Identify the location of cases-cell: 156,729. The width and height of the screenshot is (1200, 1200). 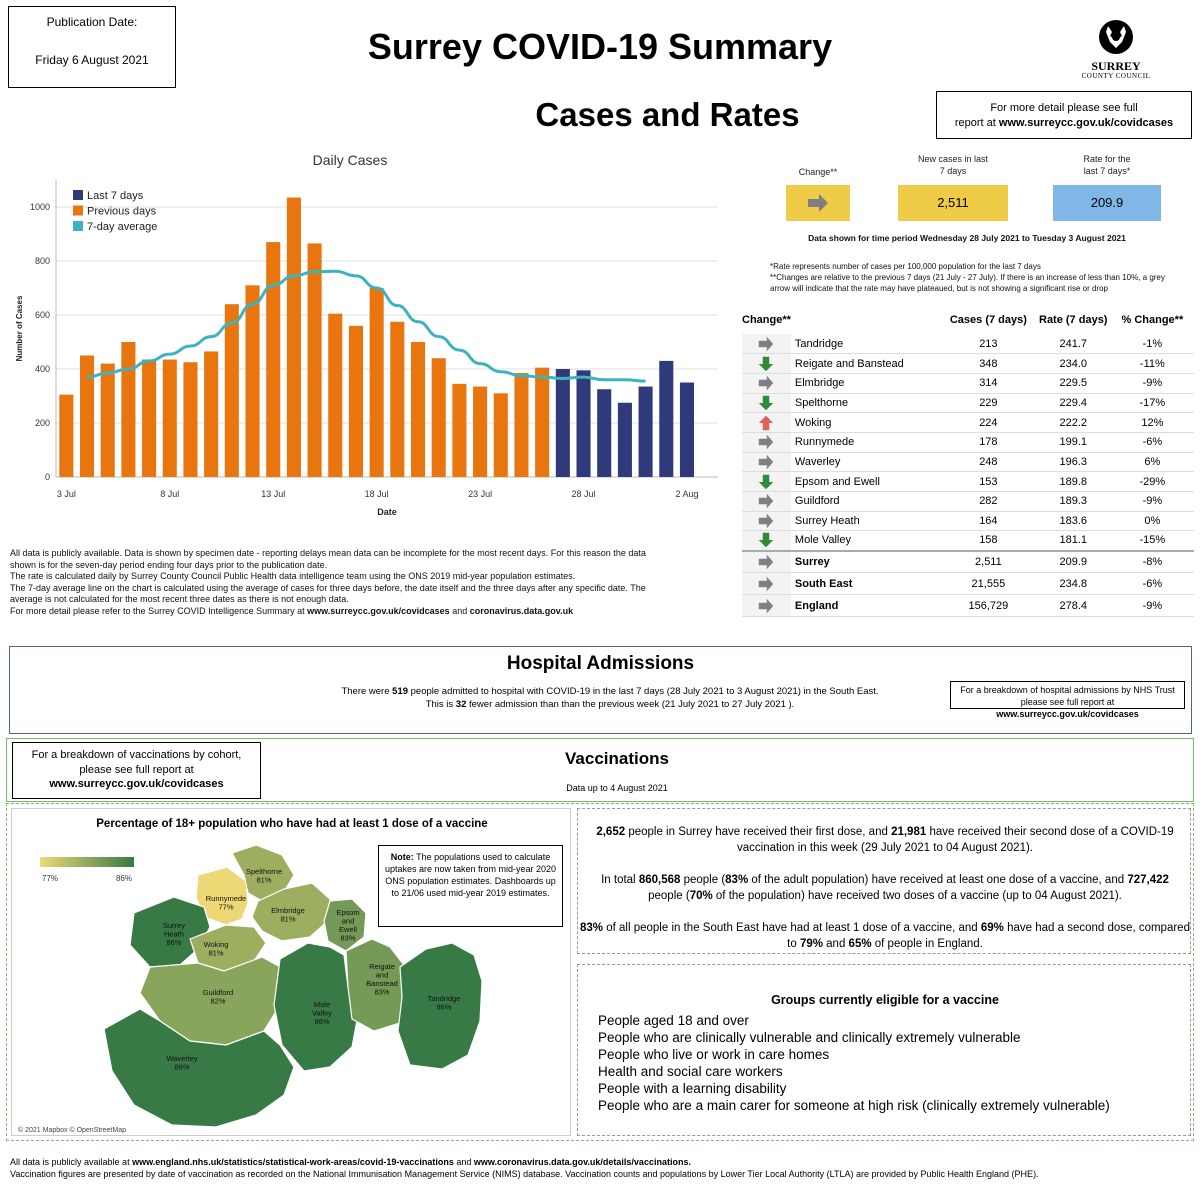
(988, 606).